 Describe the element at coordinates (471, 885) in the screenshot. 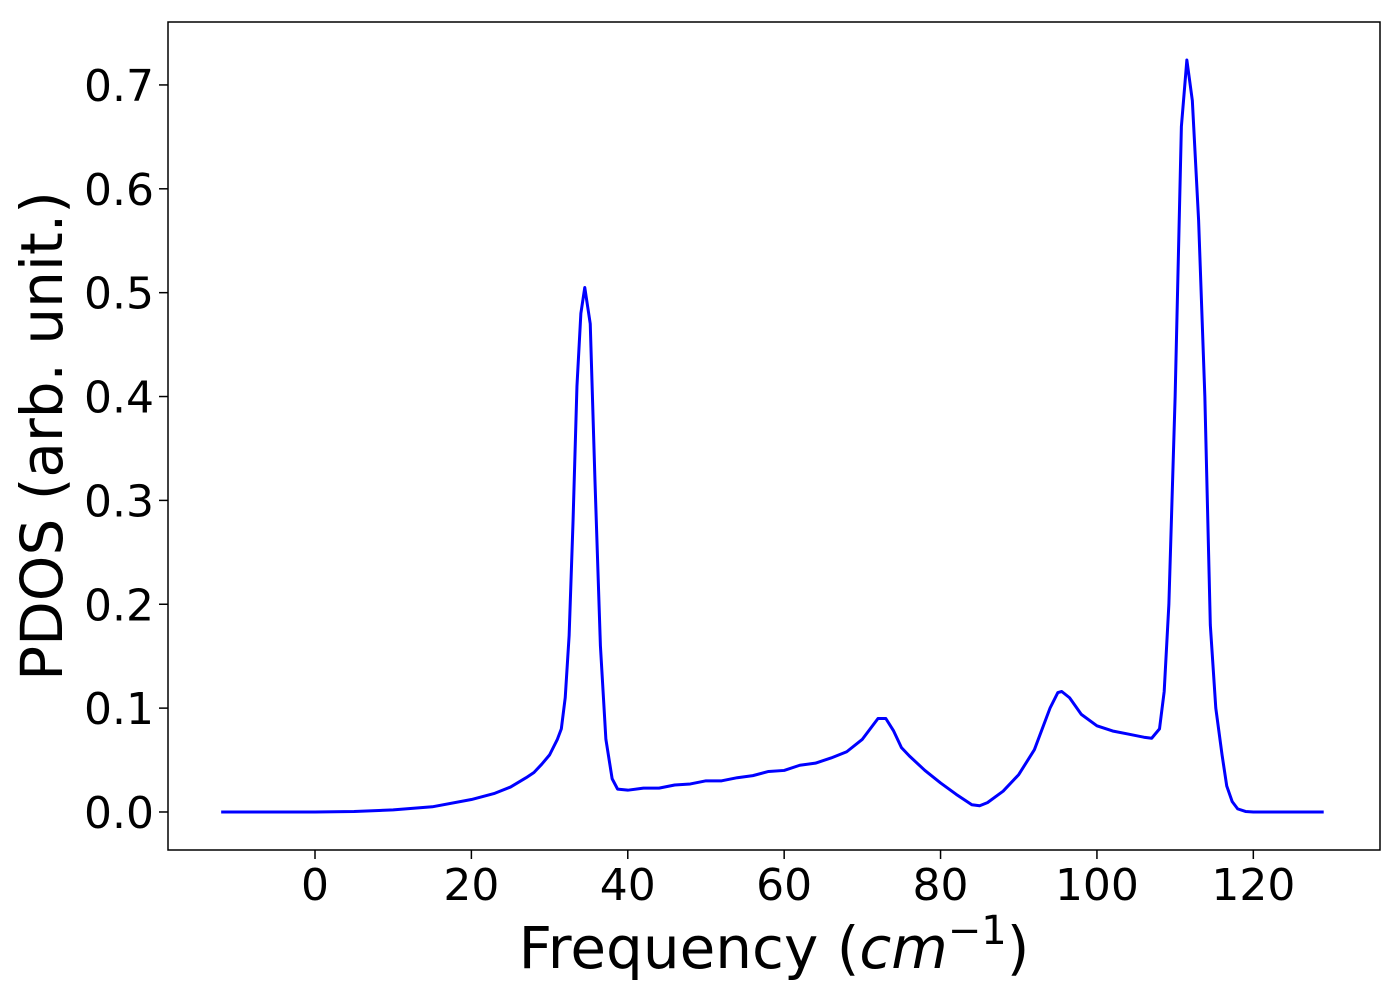

I see `x-tick-label: 20` at that location.